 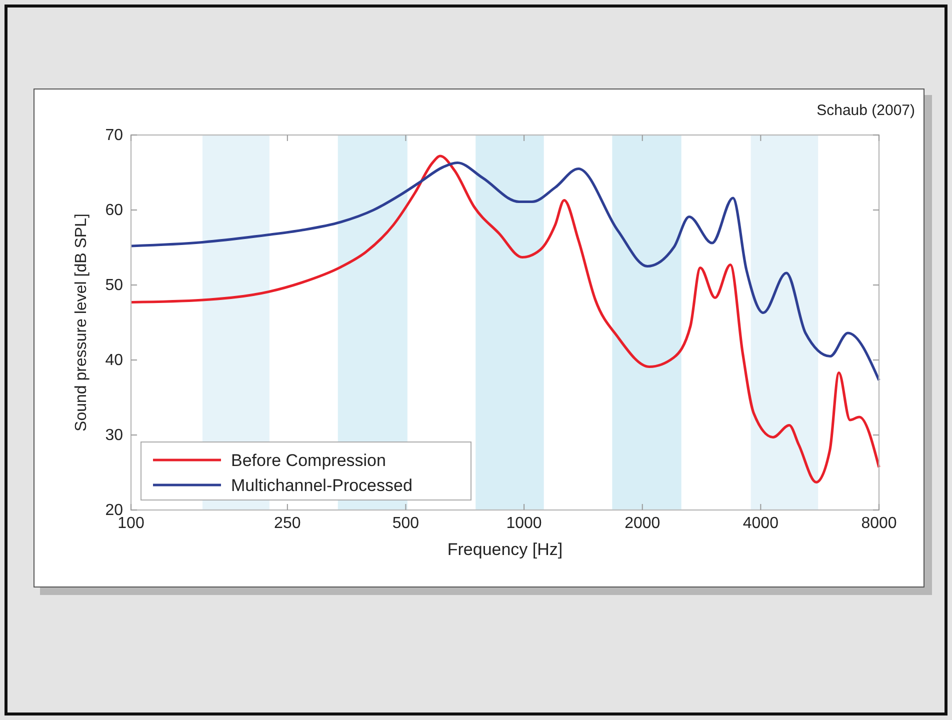 I want to click on x-tick-label: 2000, so click(x=642, y=523).